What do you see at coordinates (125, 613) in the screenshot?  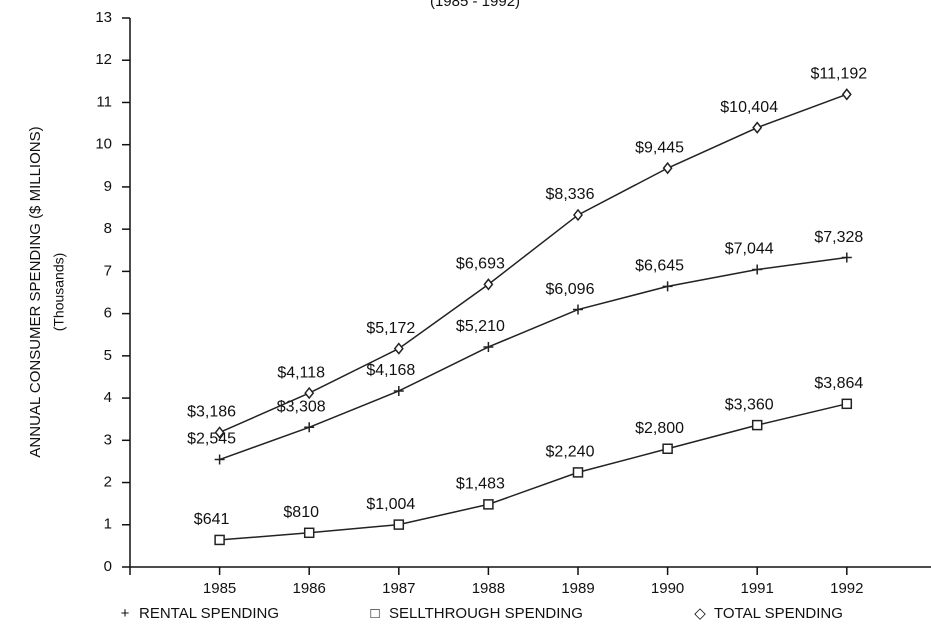 I see `legend-marker: +` at bounding box center [125, 613].